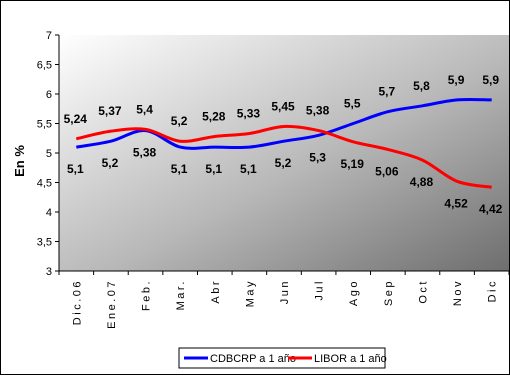 This screenshot has width=510, height=379. What do you see at coordinates (387, 92) in the screenshot?
I see `data-label: 5,7` at bounding box center [387, 92].